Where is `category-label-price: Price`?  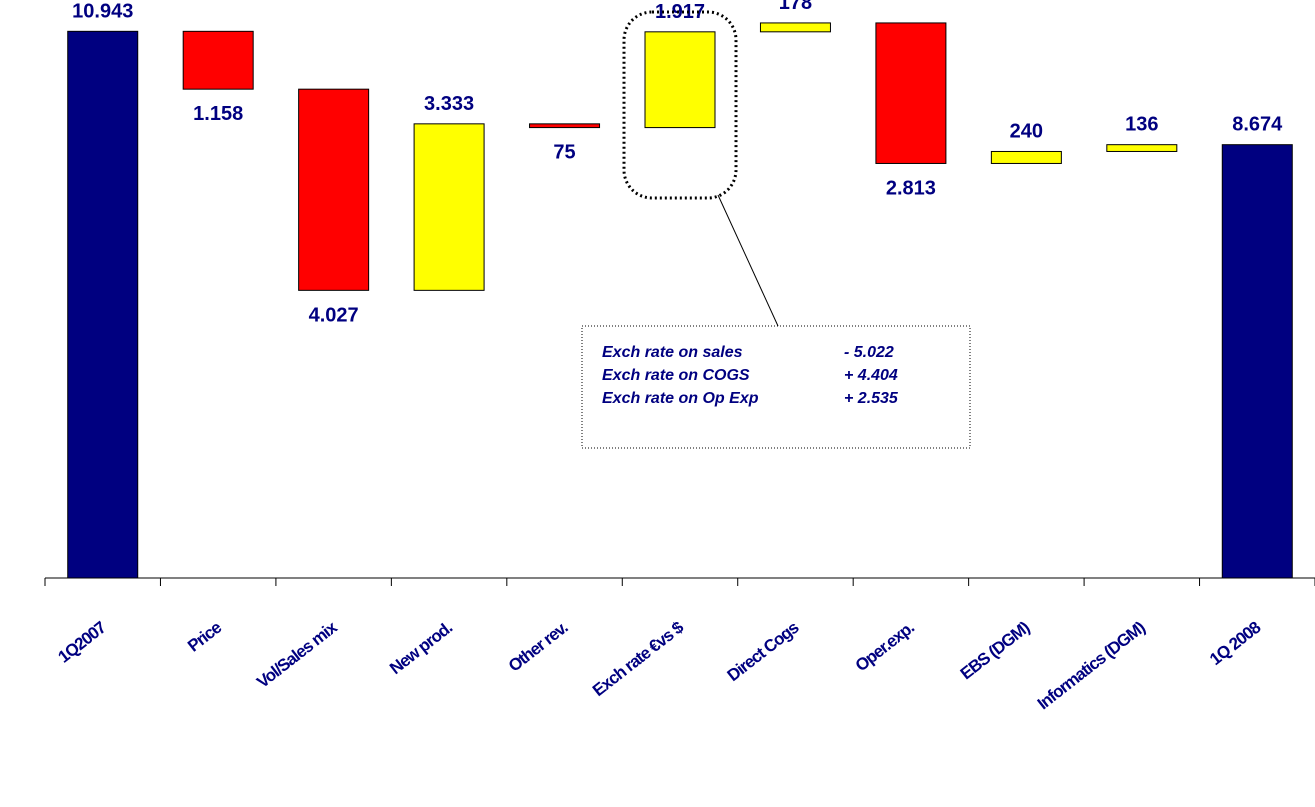
category-label-price: Price is located at coordinates (204, 637).